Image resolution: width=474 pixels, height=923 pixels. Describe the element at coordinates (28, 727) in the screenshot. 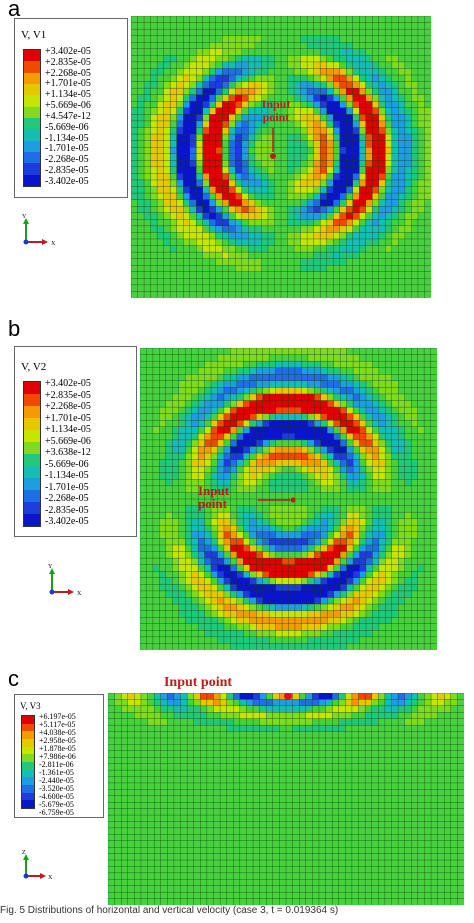

I see `colorbar-band` at that location.